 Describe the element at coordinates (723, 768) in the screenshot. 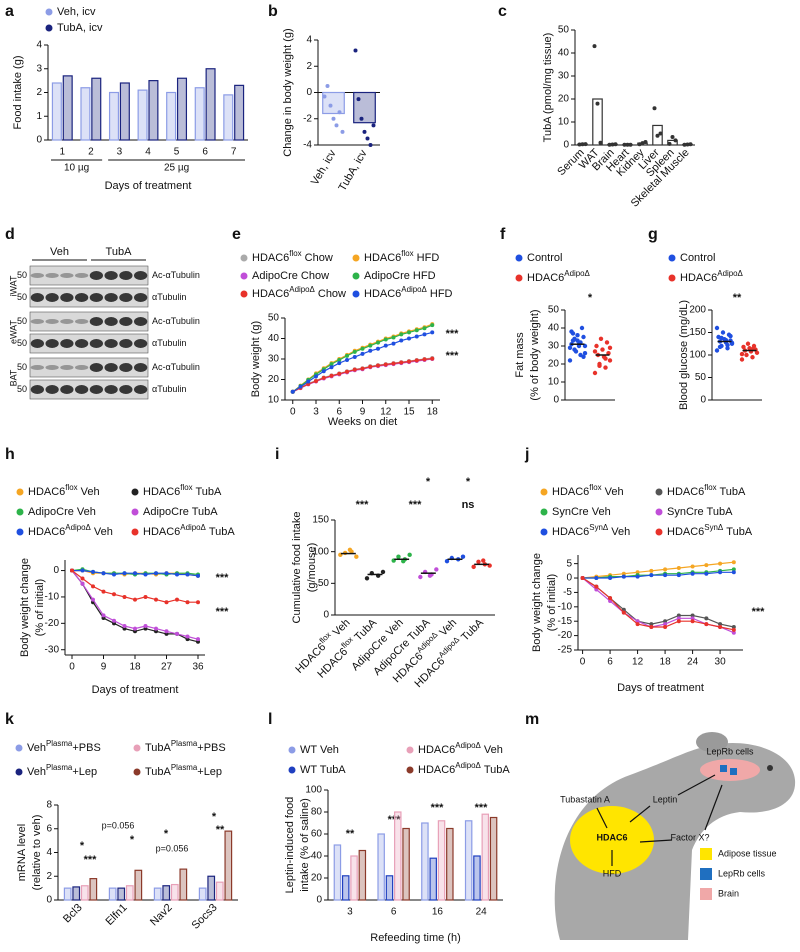

I see `lepr-cell` at that location.